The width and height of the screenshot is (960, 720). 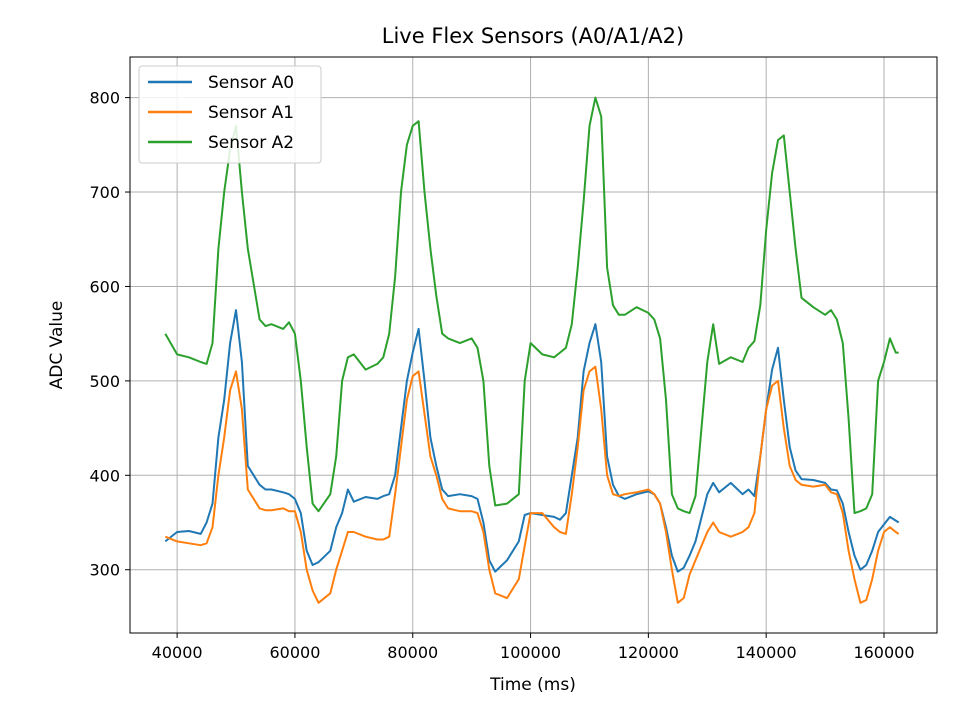 What do you see at coordinates (251, 83) in the screenshot?
I see `legend-entry-label: Sensor A0` at bounding box center [251, 83].